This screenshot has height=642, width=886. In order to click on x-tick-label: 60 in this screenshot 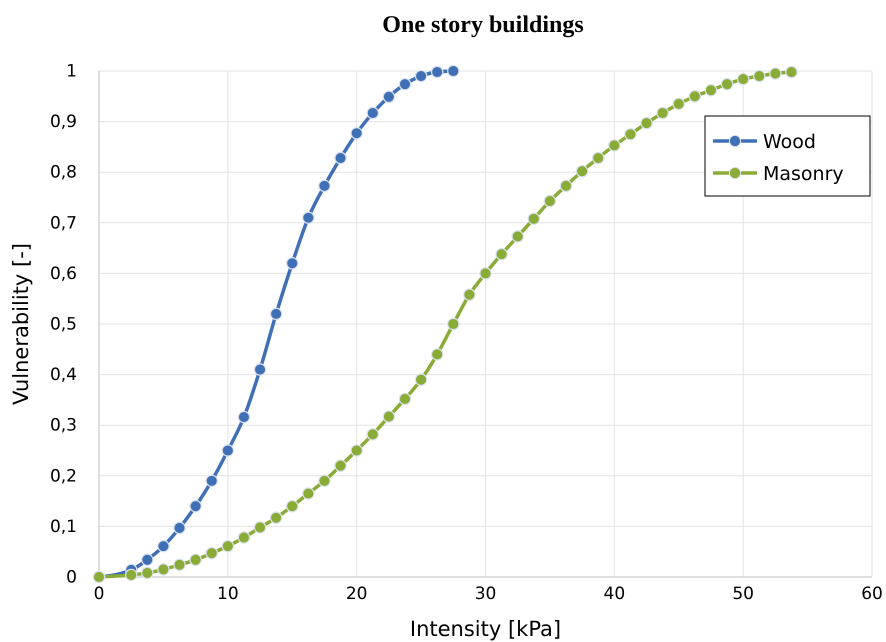, I will do `click(872, 594)`.